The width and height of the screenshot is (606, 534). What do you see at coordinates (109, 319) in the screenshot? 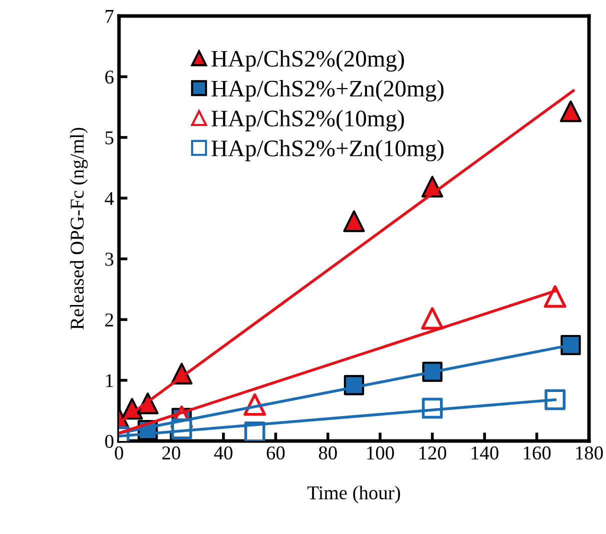
I see `y-tick-label: 2` at bounding box center [109, 319].